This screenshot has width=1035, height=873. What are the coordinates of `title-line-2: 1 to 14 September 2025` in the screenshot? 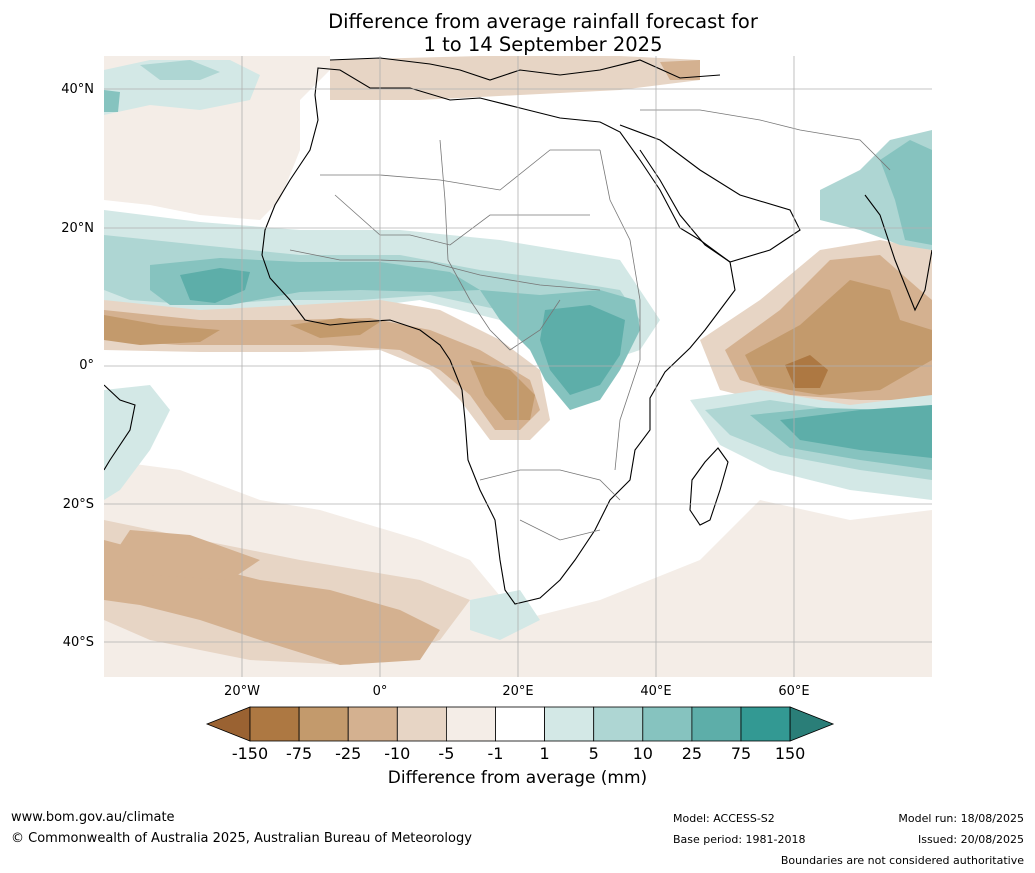 It's located at (543, 44).